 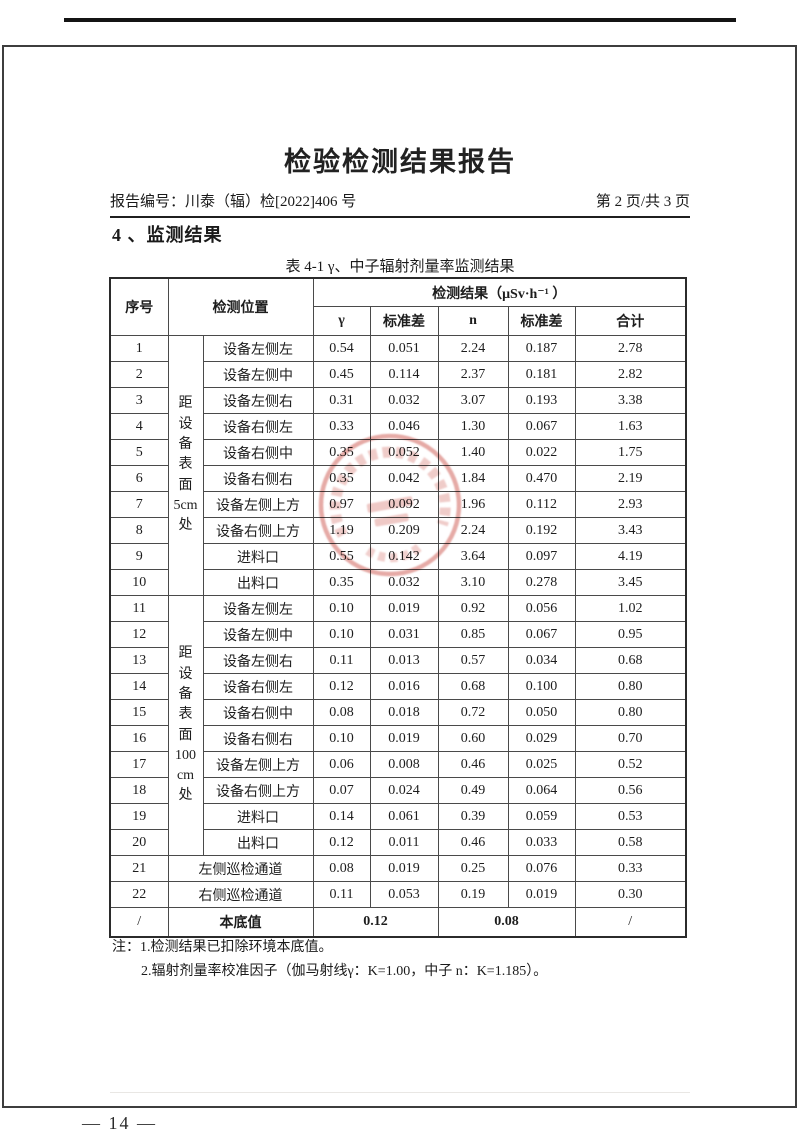 I want to click on total-cell: 0.52, so click(x=630, y=764).